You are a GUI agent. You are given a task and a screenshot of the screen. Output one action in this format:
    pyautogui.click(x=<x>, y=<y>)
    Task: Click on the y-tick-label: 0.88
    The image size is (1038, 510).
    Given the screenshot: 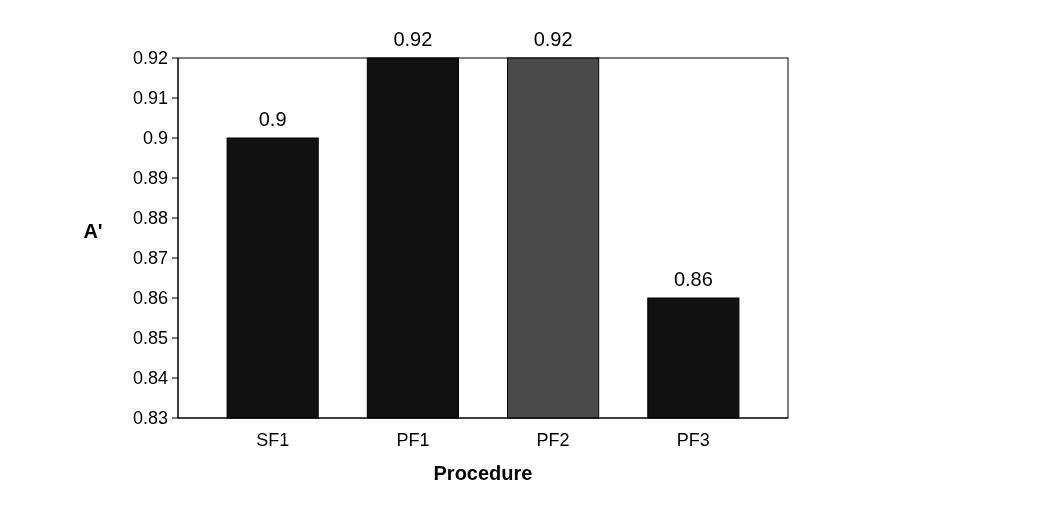 What is the action you would take?
    pyautogui.click(x=150, y=218)
    